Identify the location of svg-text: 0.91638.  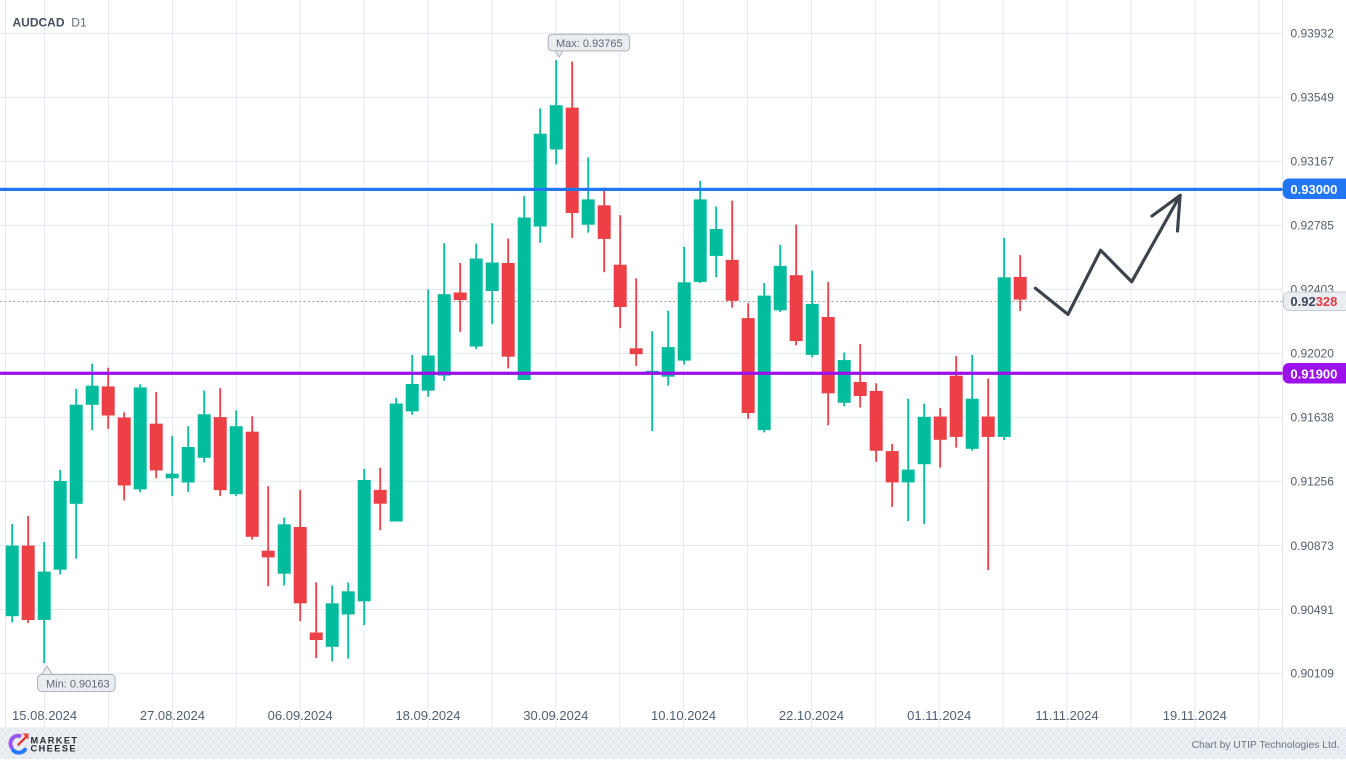
(1313, 418).